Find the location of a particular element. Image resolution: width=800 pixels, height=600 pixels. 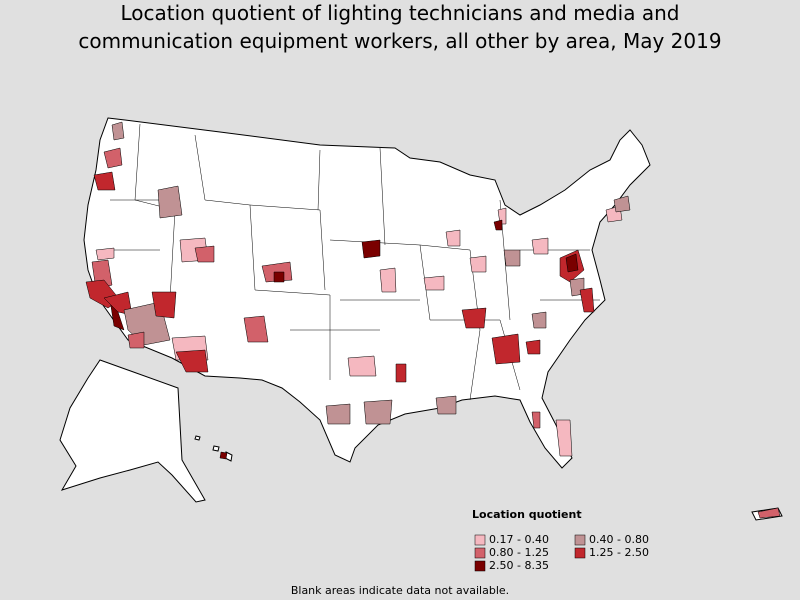

alaska is located at coordinates (132, 431).